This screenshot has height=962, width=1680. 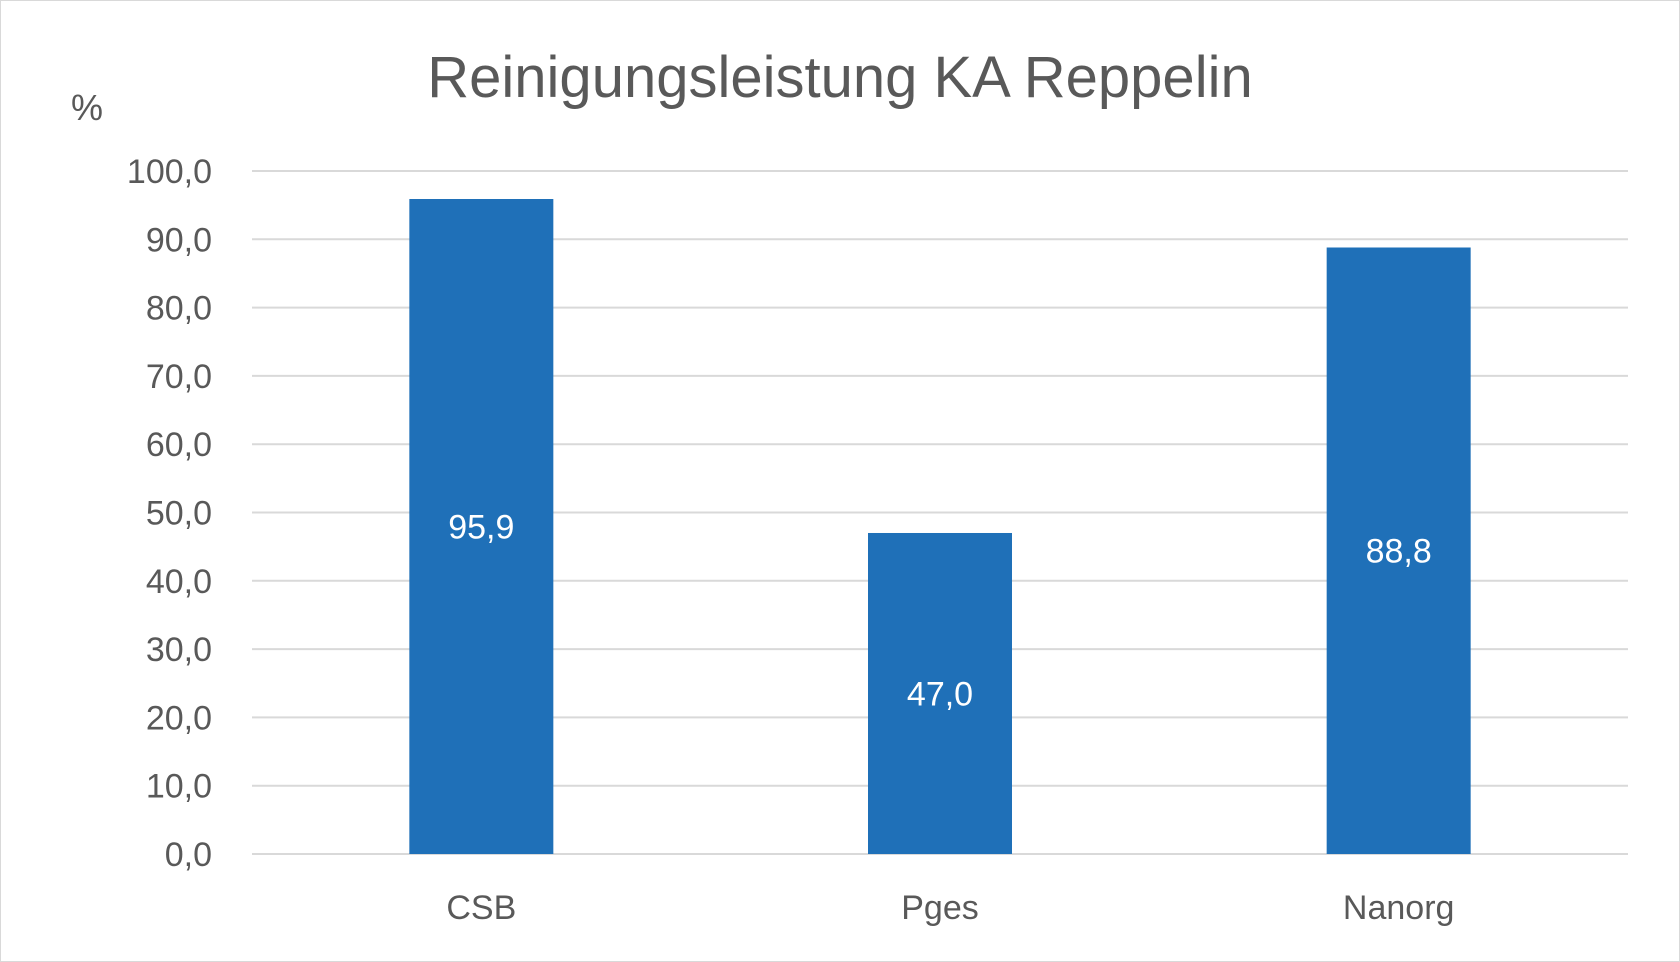 What do you see at coordinates (179, 377) in the screenshot?
I see `y-tick-label: 70,0` at bounding box center [179, 377].